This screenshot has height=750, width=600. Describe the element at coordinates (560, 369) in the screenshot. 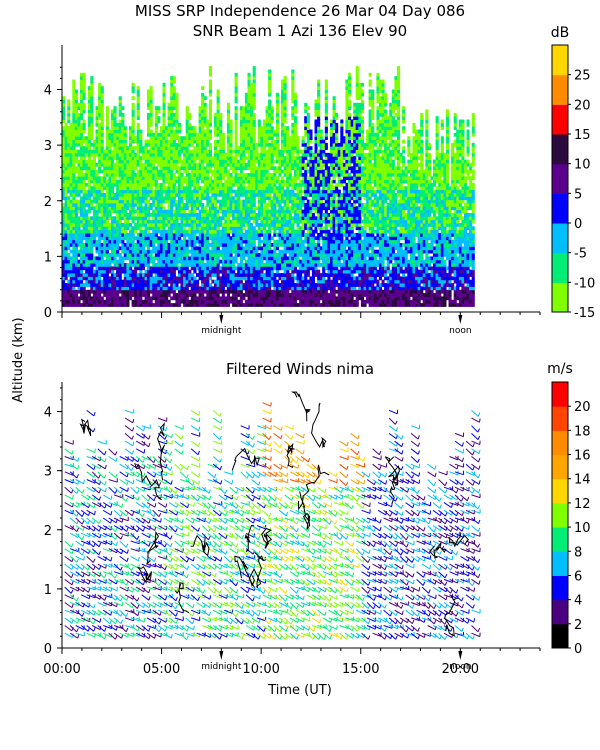

I see `wind-colorbar-unit: m/s` at that location.